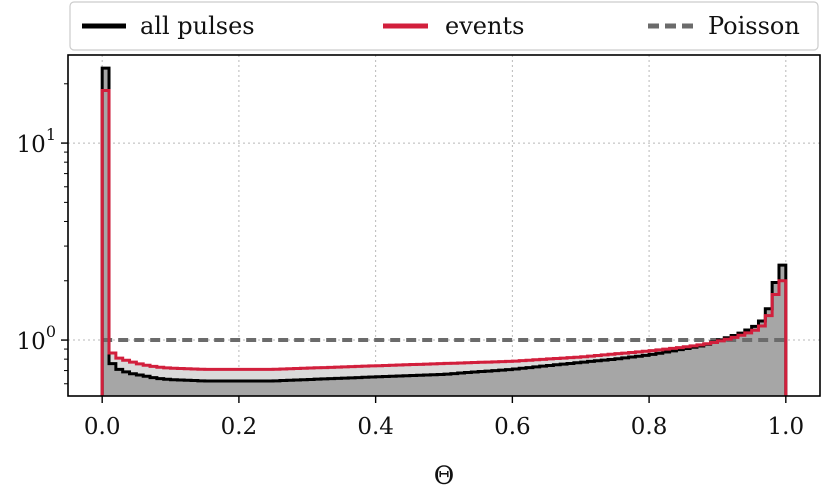 Image resolution: width=830 pixels, height=498 pixels. What do you see at coordinates (484, 26) in the screenshot?
I see `legend-label-events: events` at bounding box center [484, 26].